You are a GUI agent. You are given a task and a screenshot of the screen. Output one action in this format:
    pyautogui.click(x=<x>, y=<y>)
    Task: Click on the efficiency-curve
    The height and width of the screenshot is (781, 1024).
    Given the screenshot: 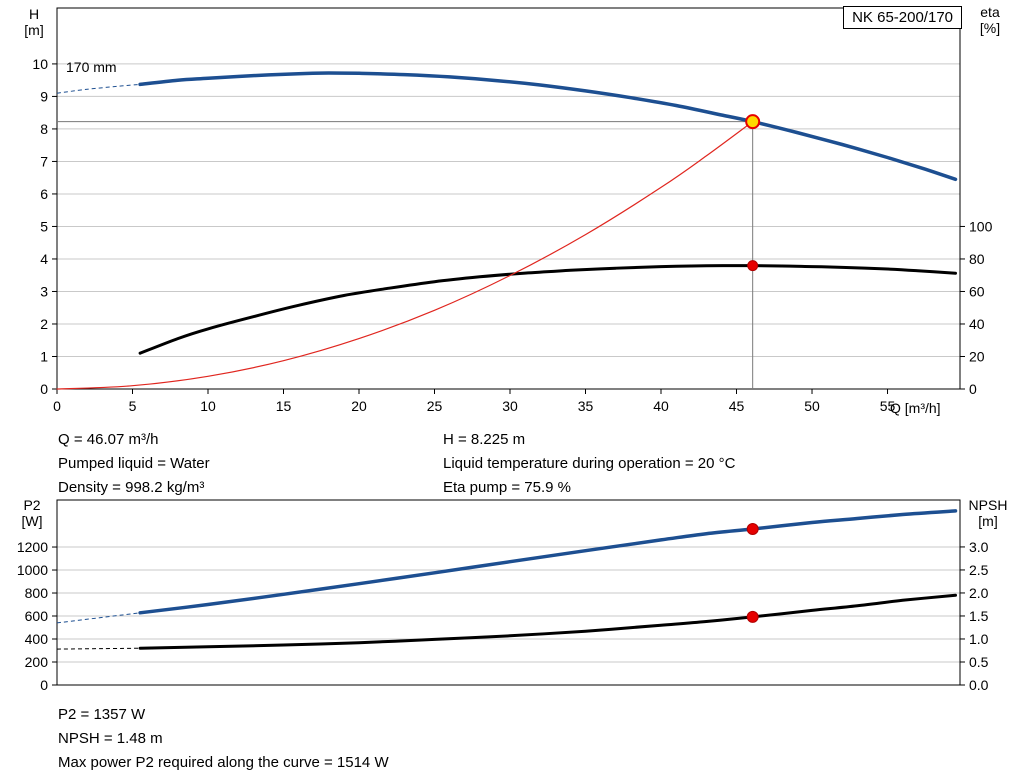 What is the action you would take?
    pyautogui.click(x=547, y=309)
    